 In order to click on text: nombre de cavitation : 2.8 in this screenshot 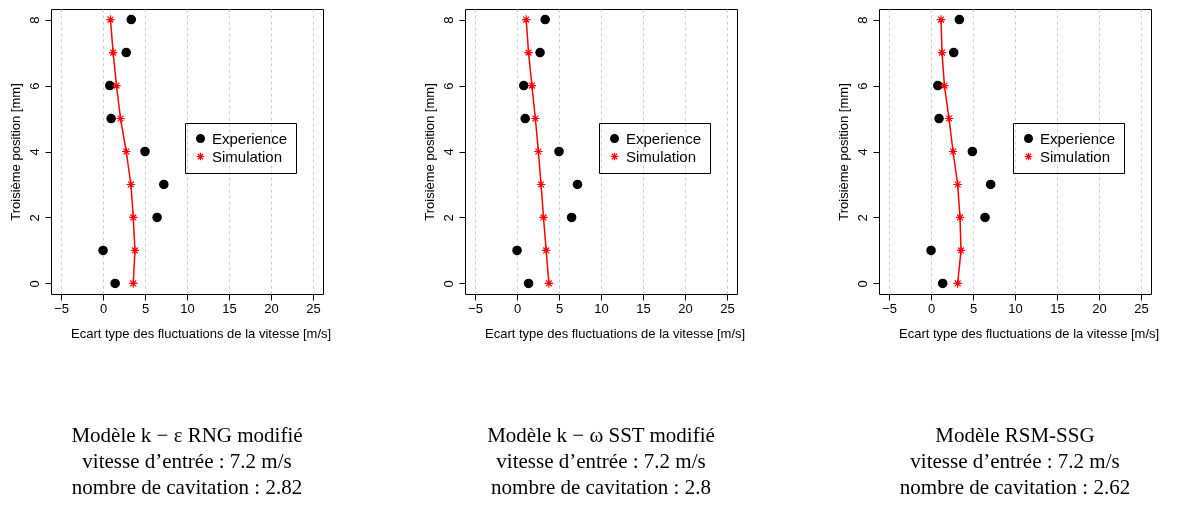, I will do `click(601, 487)`.